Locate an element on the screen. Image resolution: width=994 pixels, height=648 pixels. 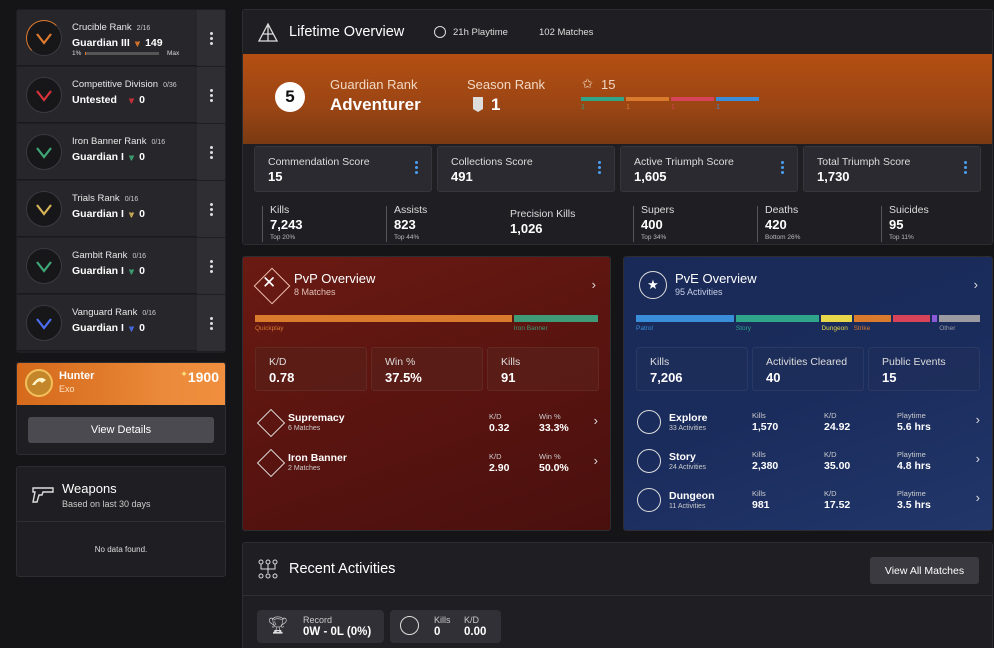
pvp-chevron-right-icon: › is located at coordinates (593, 284).